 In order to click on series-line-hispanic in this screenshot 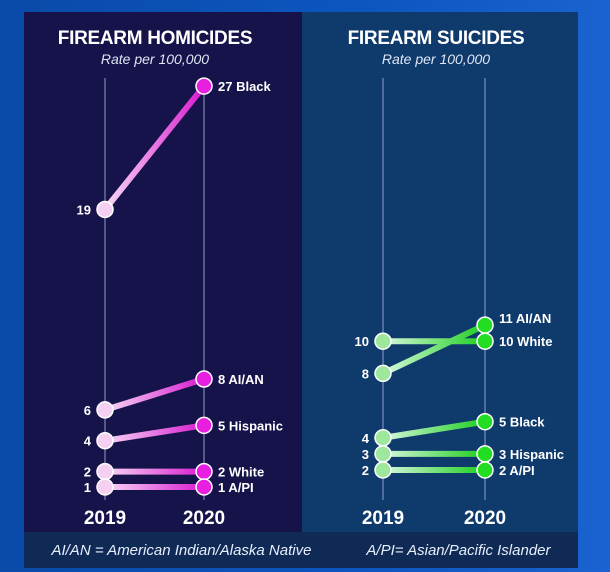, I will do `click(154, 433)`.